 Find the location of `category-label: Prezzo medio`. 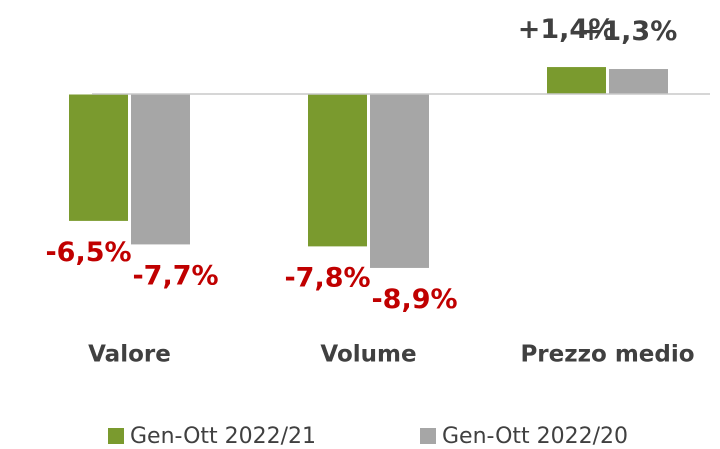

category-label: Prezzo medio is located at coordinates (607, 355).